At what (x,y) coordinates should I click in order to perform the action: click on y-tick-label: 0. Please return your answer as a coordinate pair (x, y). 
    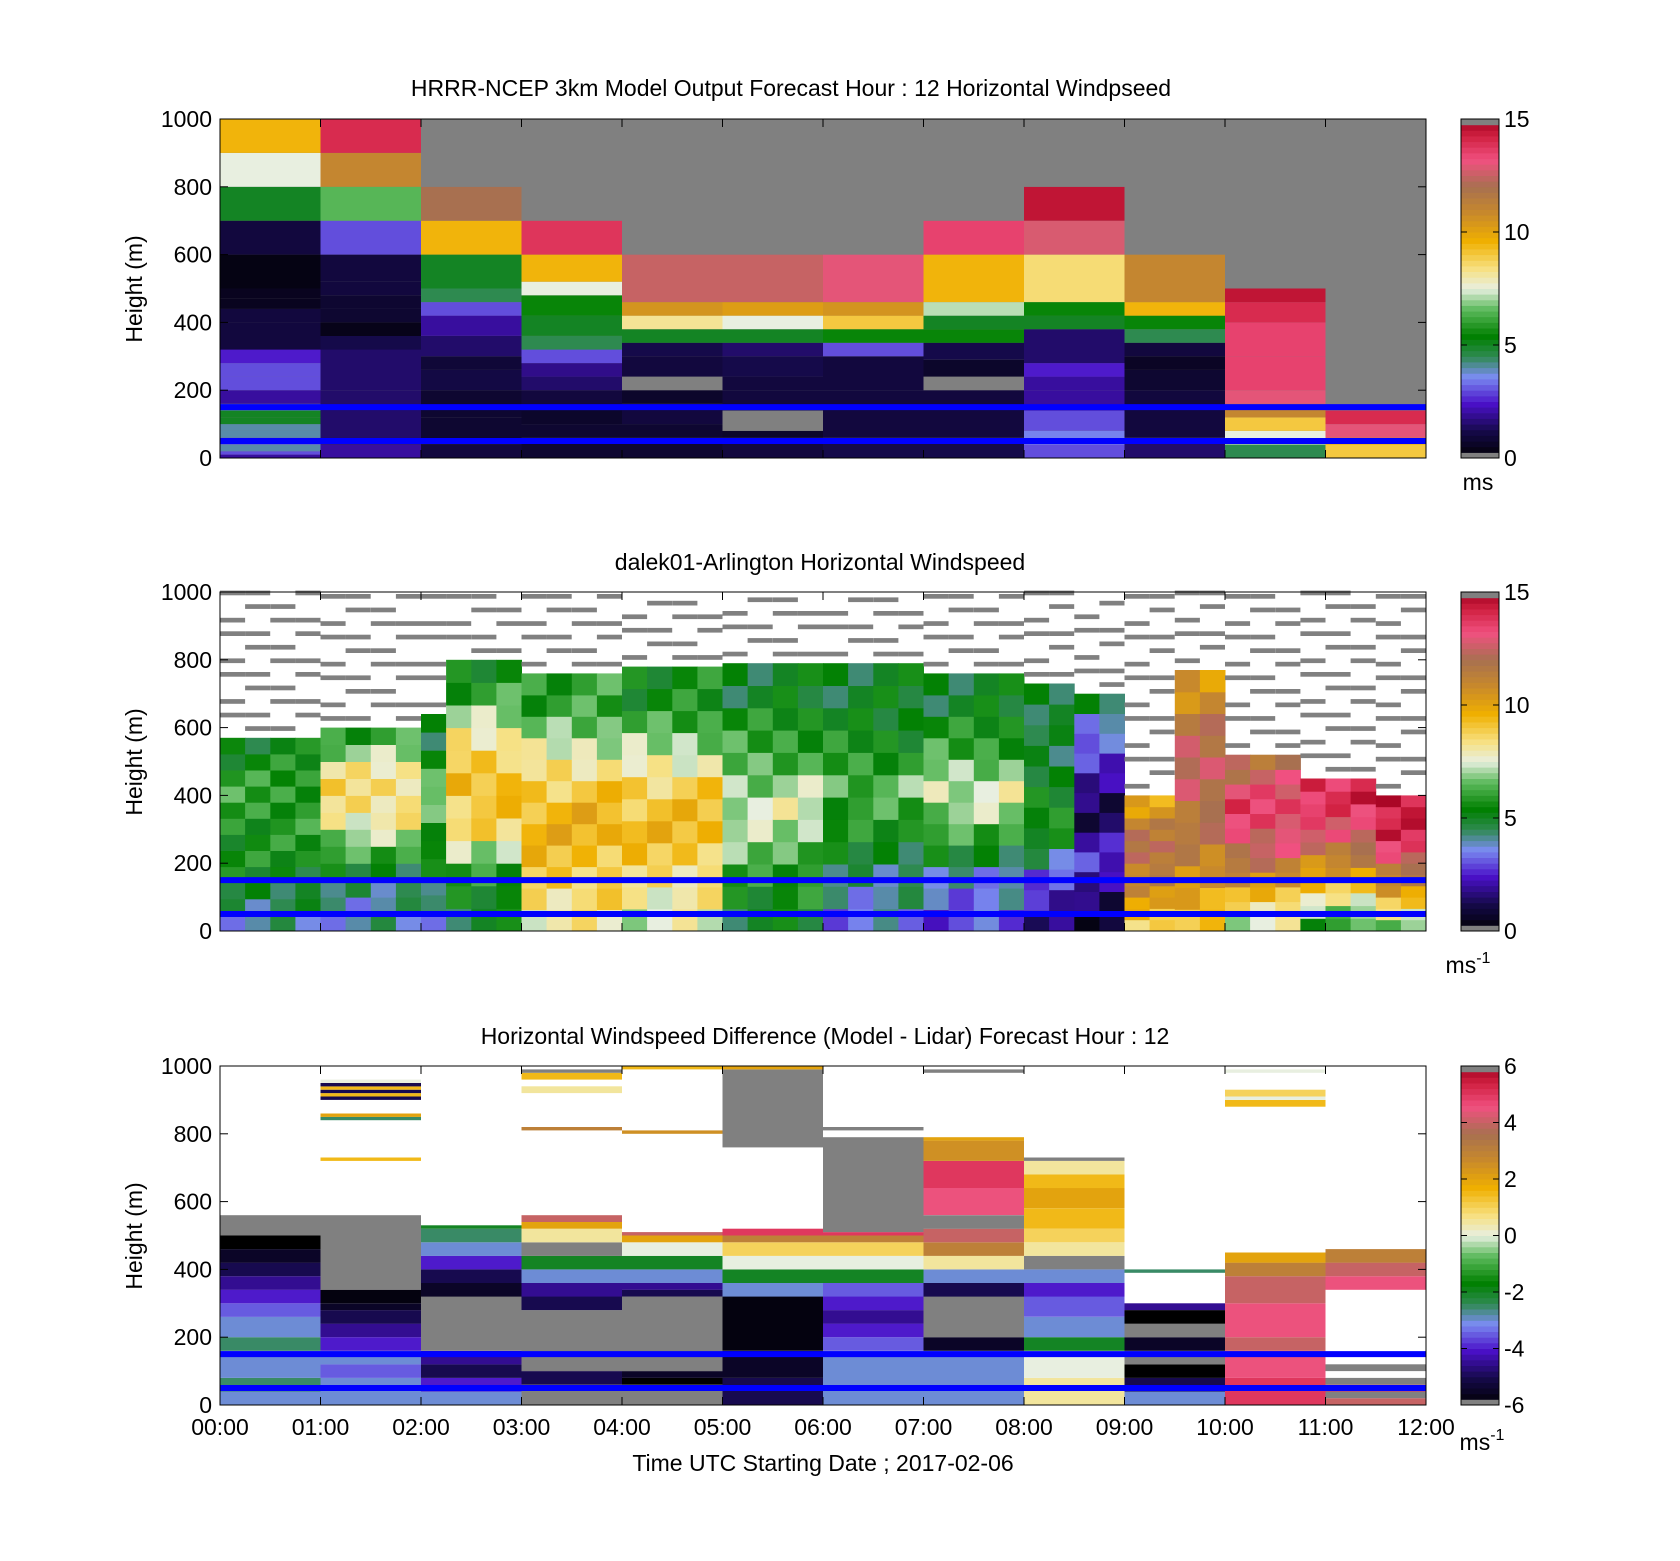
    Looking at the image, I should click on (205, 458).